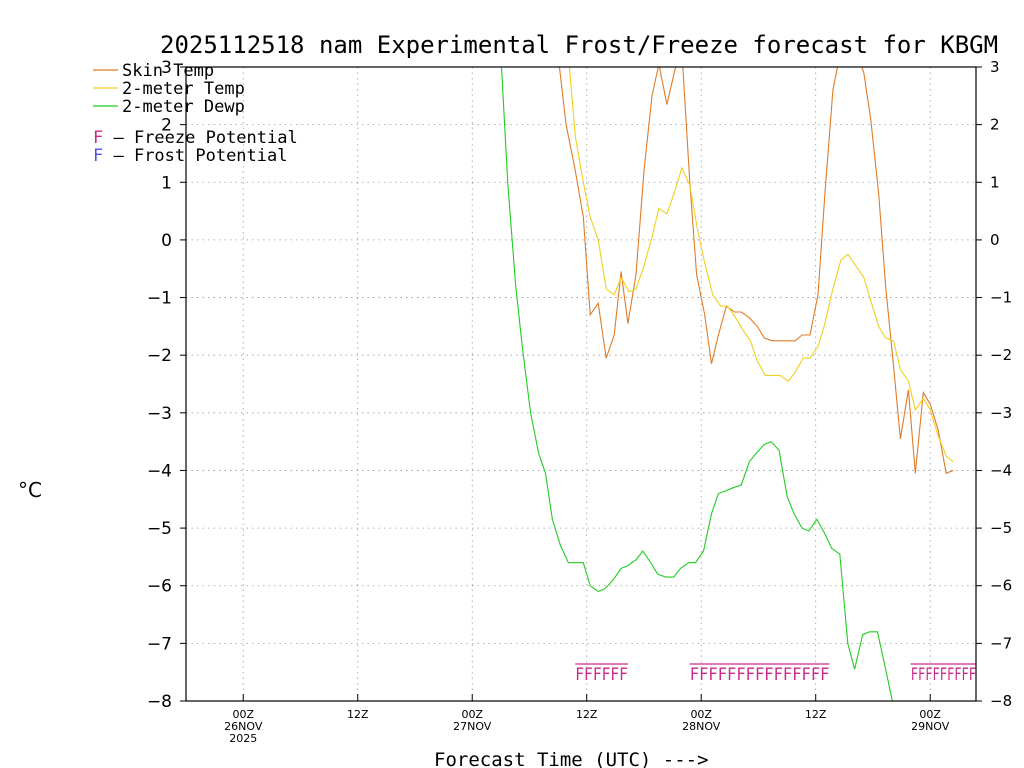  I want to click on y-tick-label-left: −4, so click(159, 471).